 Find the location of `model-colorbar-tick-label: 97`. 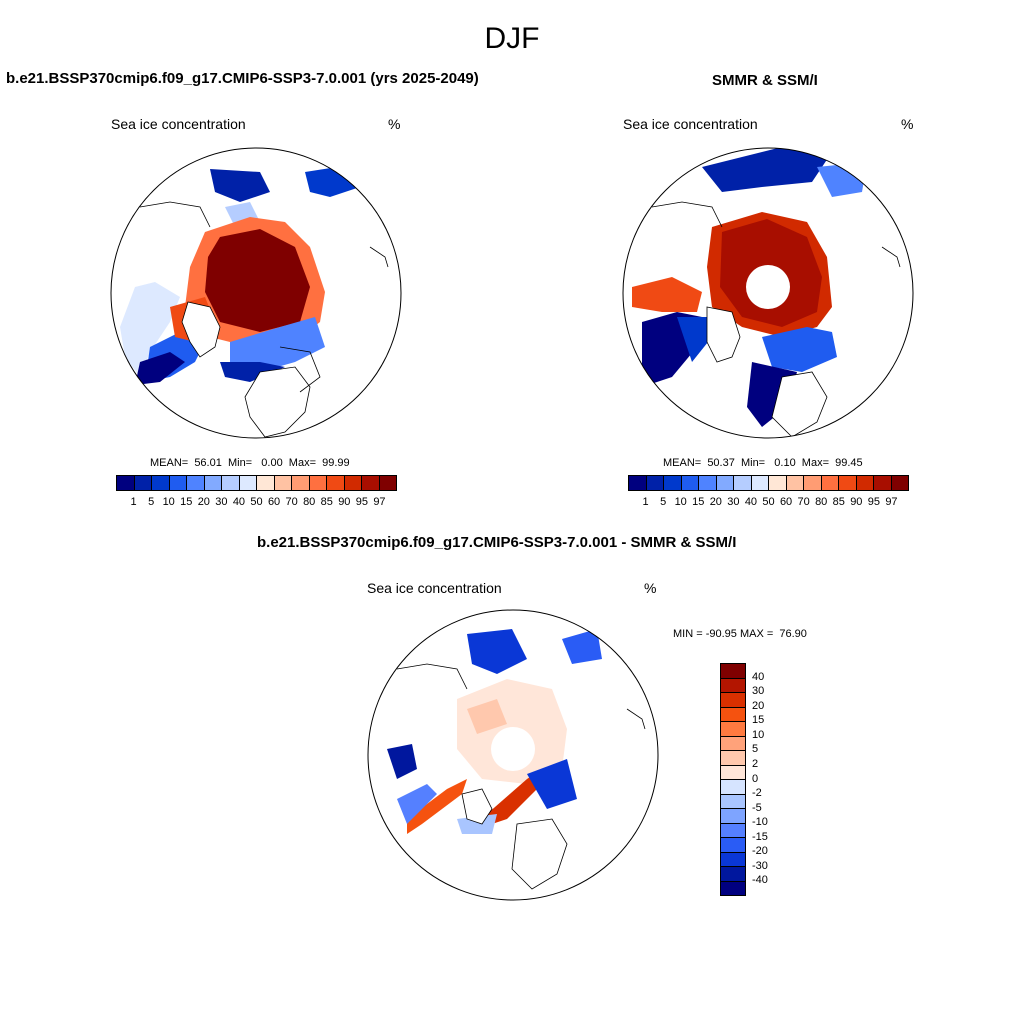

model-colorbar-tick-label: 97 is located at coordinates (379, 502).